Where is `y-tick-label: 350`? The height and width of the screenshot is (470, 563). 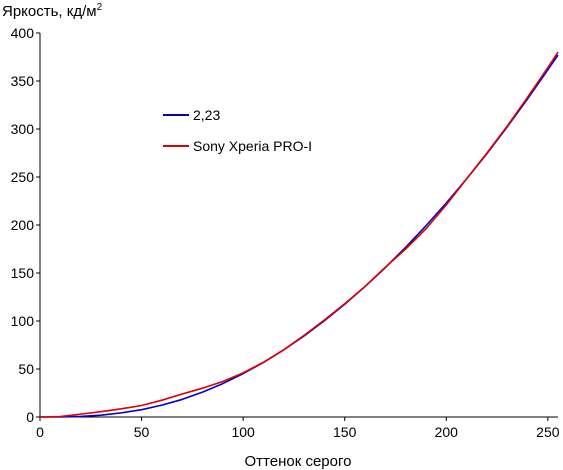 y-tick-label: 350 is located at coordinates (23, 81).